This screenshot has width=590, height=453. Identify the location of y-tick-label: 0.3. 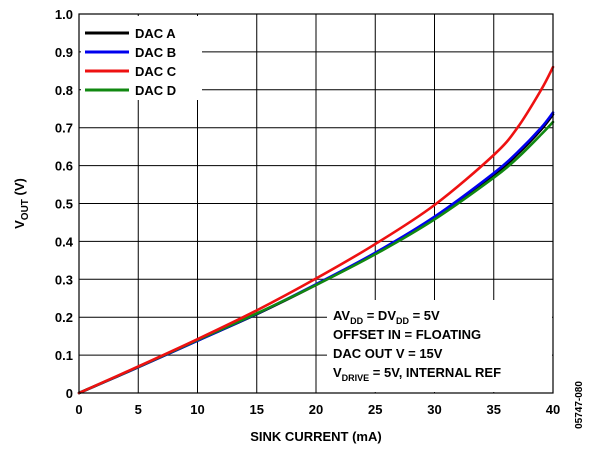
(64, 279).